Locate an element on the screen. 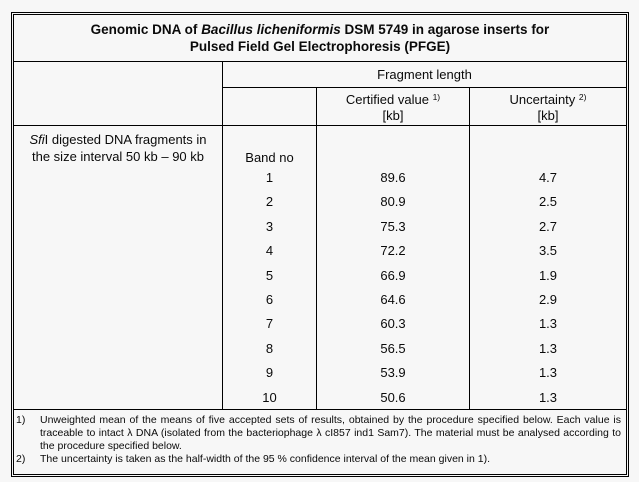  certified-value-cell: 53.9 is located at coordinates (393, 373).